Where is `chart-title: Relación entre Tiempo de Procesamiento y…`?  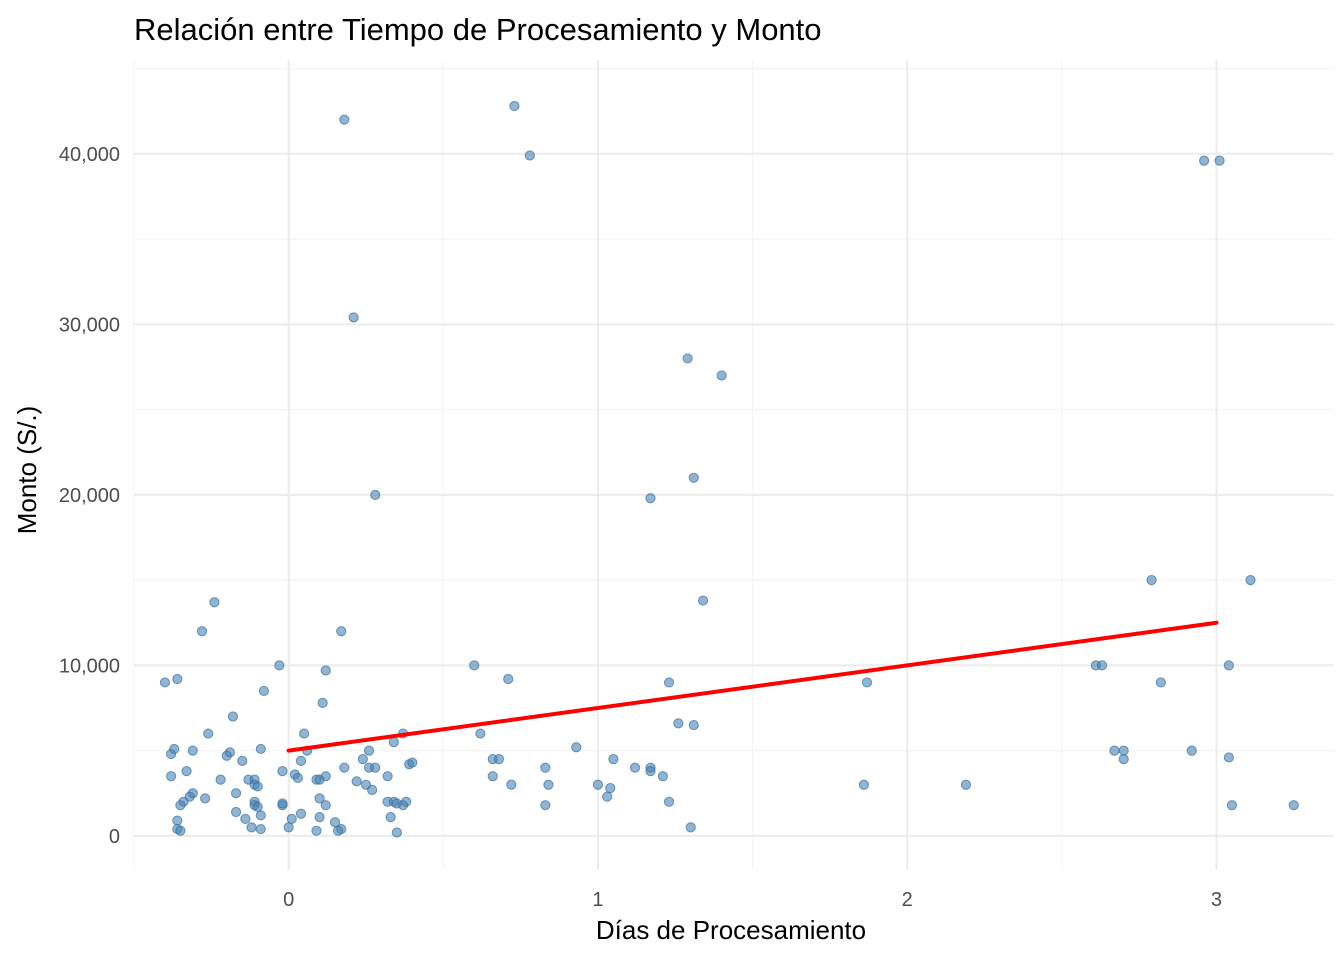
chart-title: Relación entre Tiempo de Procesamiento y… is located at coordinates (478, 29).